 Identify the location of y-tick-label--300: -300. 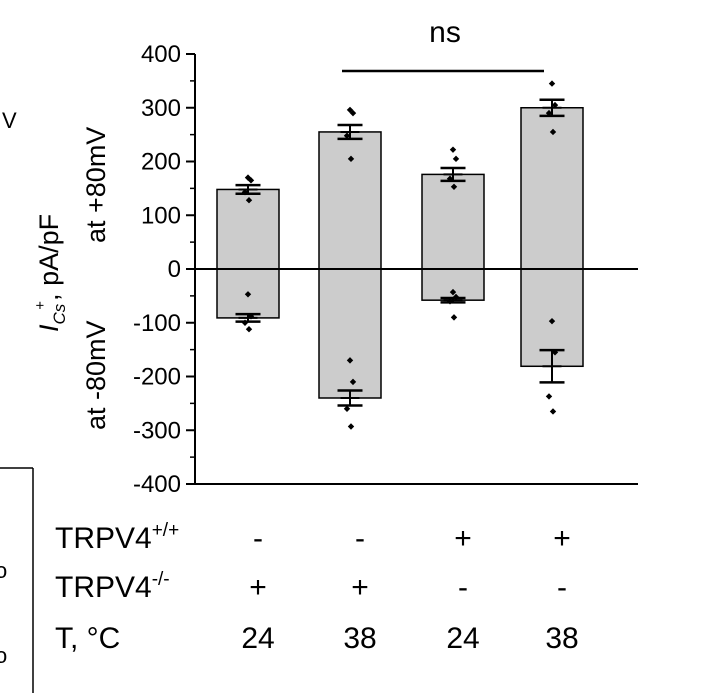
(157, 430).